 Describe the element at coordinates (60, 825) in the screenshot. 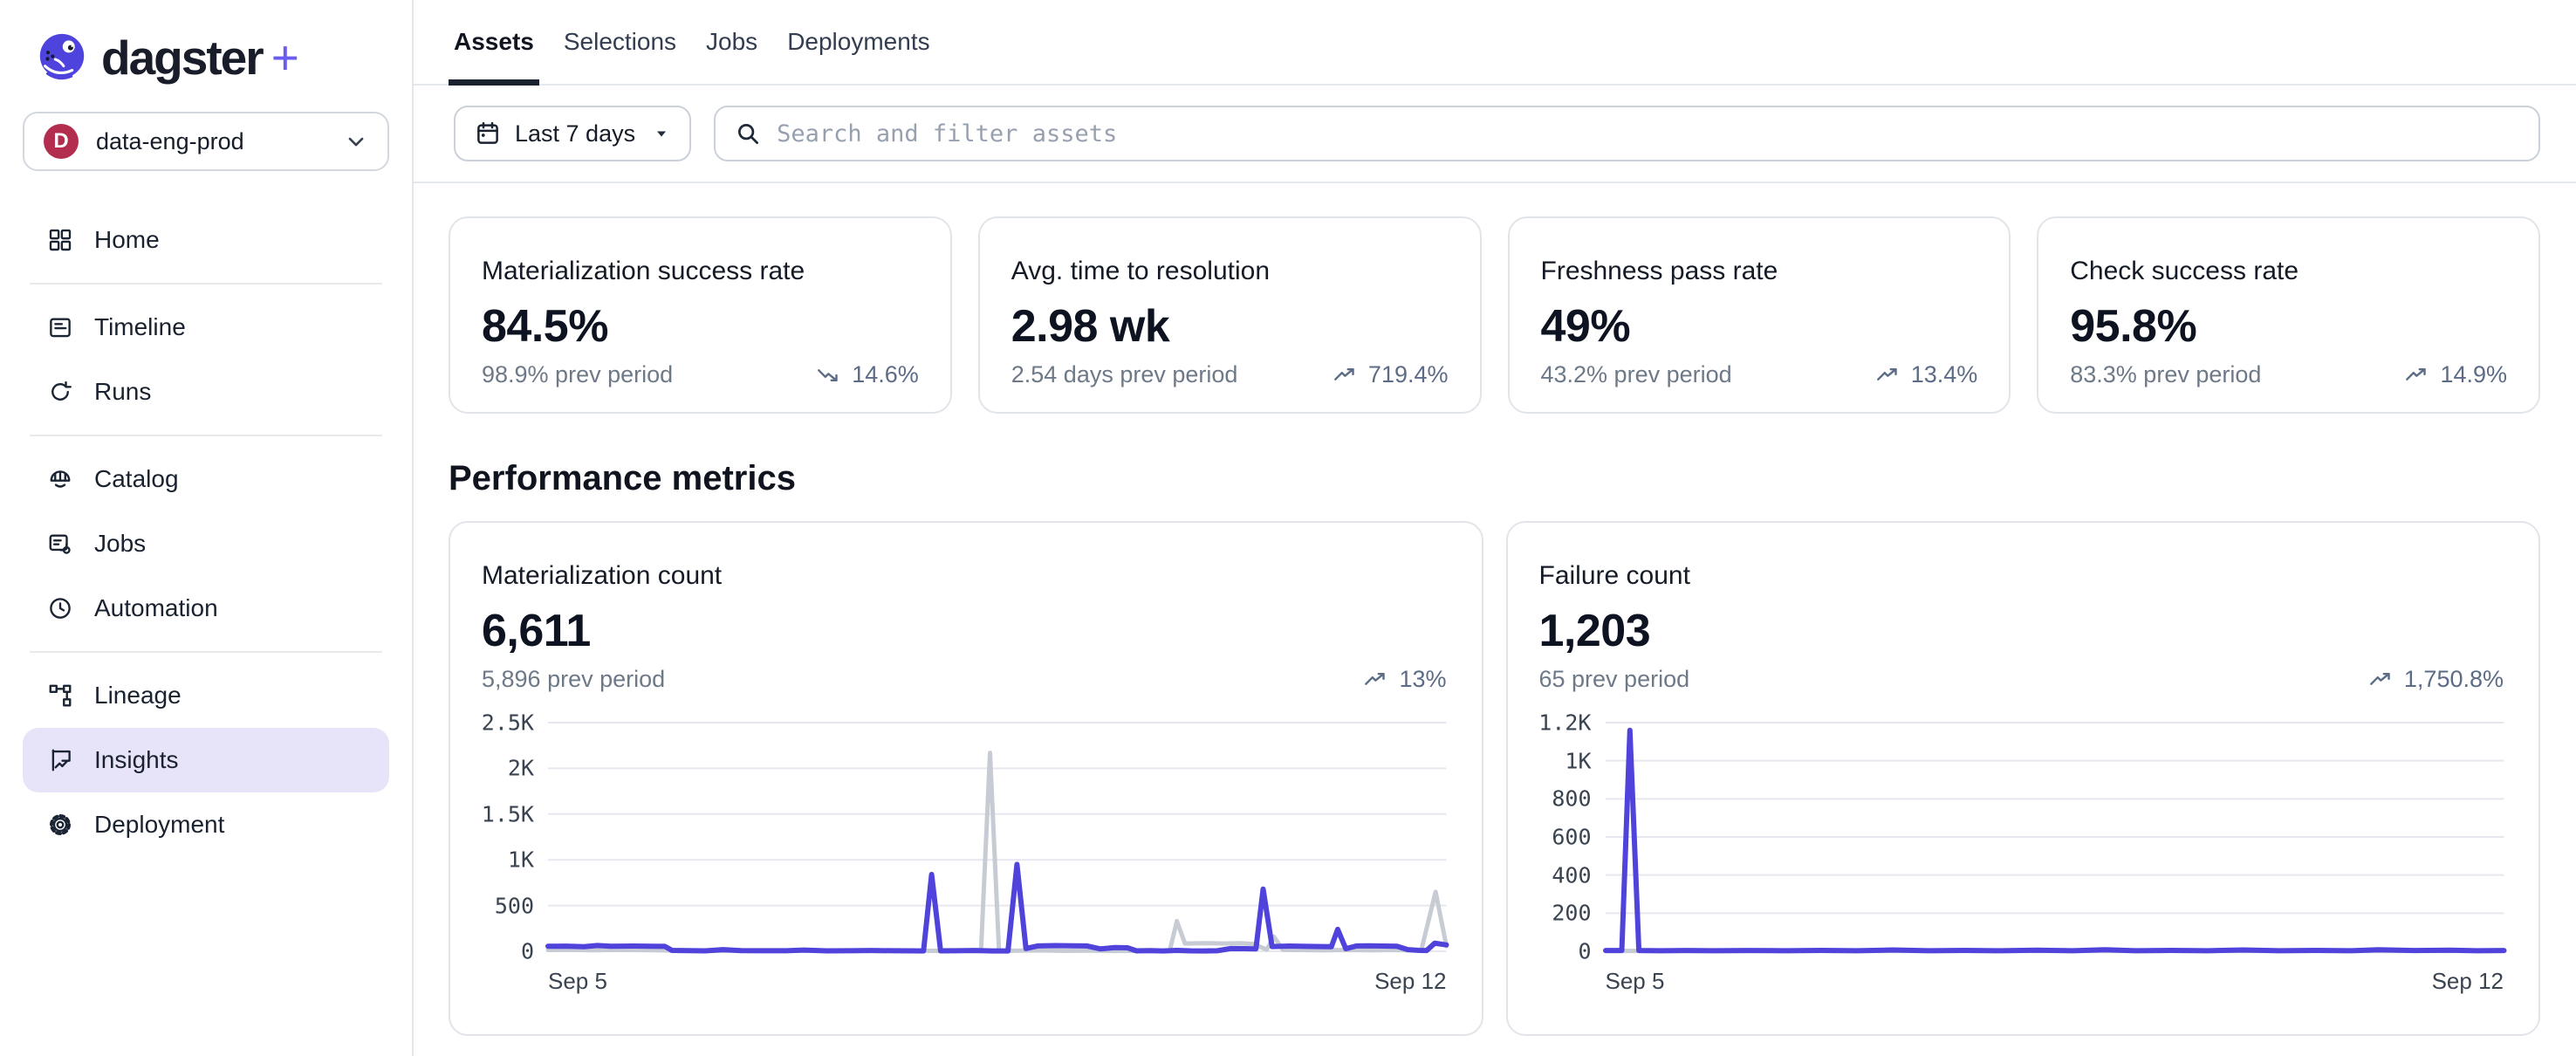

I see `deployment-icon` at that location.